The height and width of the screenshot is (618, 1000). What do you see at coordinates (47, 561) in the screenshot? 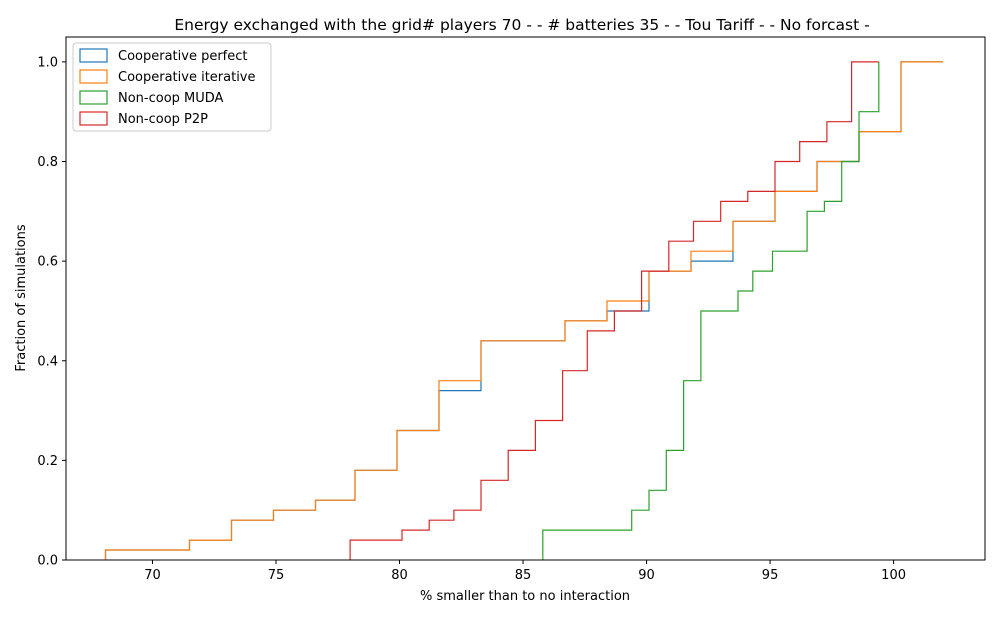
I see `y-tick-label: 0.0` at bounding box center [47, 561].